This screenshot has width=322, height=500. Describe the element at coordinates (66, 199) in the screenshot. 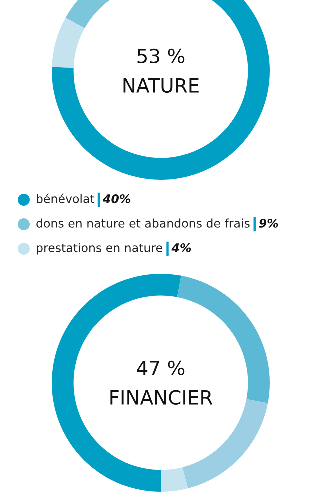

I see `legend-label: bénévolat` at that location.